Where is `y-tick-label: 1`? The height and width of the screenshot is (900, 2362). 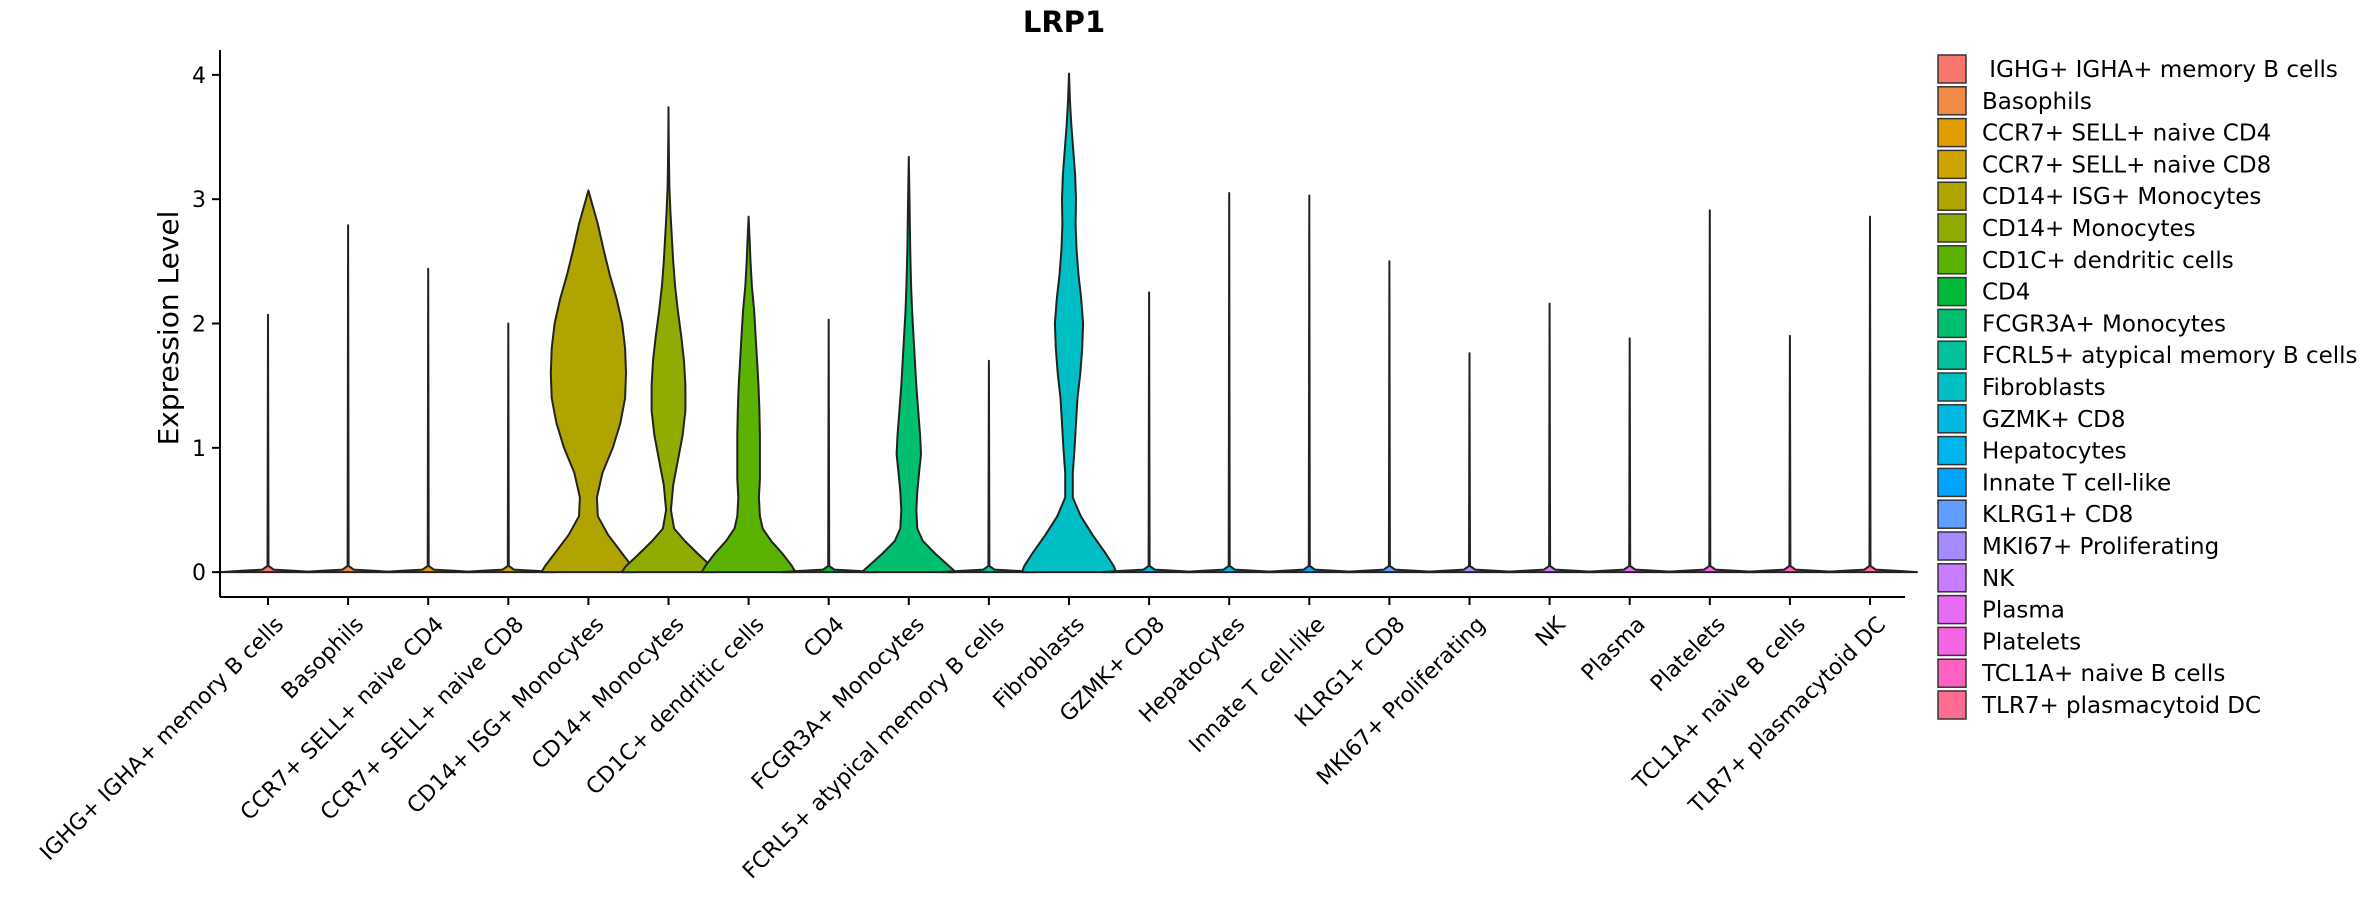
y-tick-label: 1 is located at coordinates (199, 449).